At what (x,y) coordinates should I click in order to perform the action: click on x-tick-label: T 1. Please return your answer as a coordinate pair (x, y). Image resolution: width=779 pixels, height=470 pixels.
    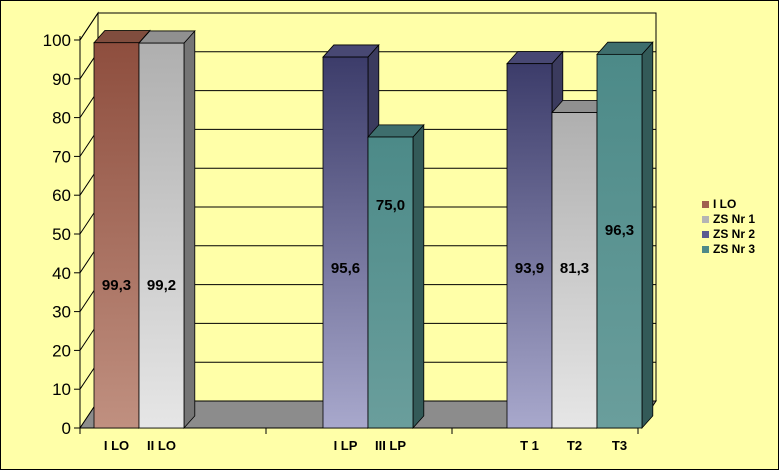
    Looking at the image, I should click on (529, 445).